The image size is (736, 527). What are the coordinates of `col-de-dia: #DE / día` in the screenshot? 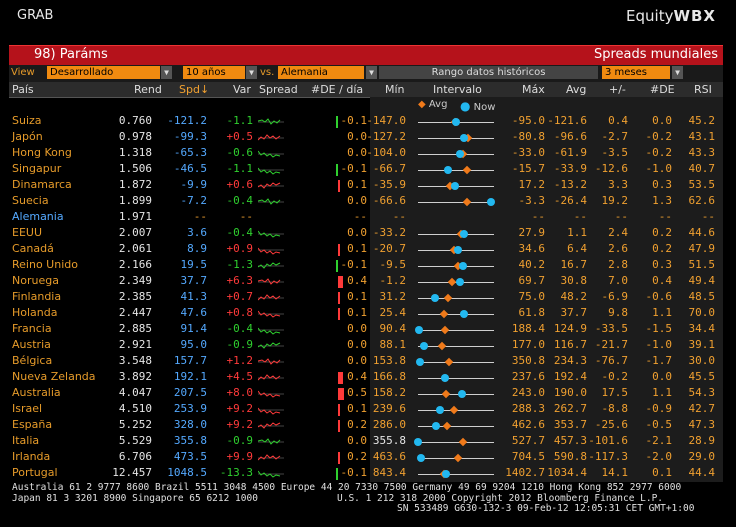 It's located at (337, 89).